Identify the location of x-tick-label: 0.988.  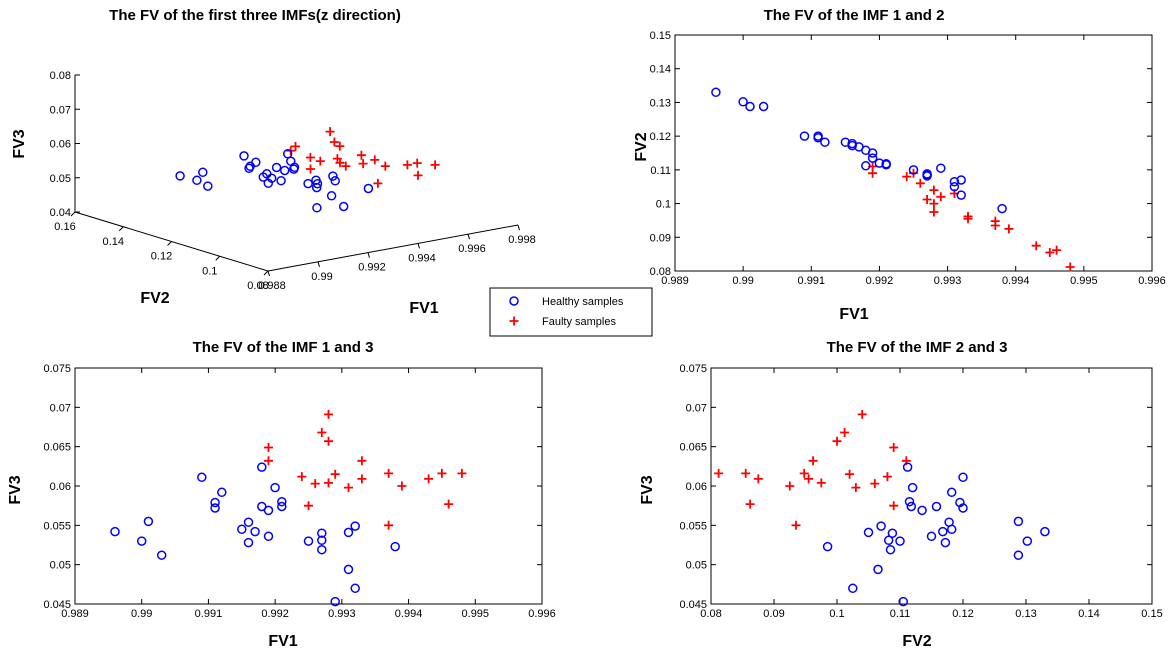
(272, 286).